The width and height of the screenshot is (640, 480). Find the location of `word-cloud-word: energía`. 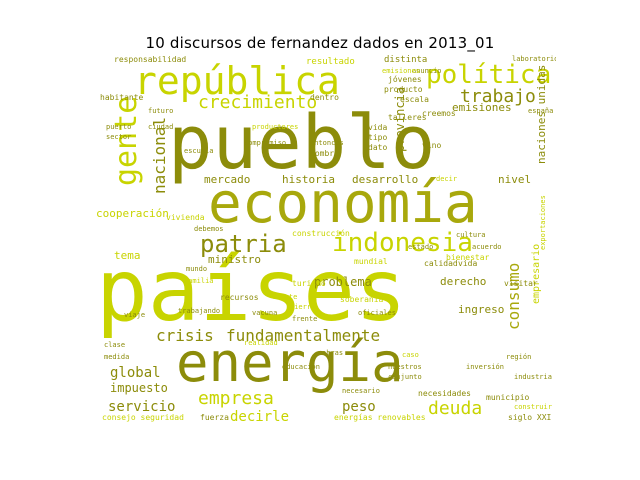

word-cloud-word: energía is located at coordinates (290, 362).